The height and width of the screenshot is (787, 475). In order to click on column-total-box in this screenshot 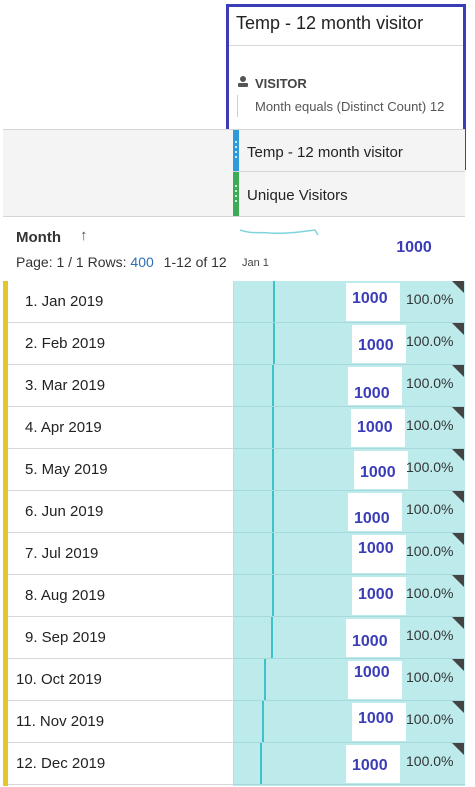, I will do `click(414, 248)`.